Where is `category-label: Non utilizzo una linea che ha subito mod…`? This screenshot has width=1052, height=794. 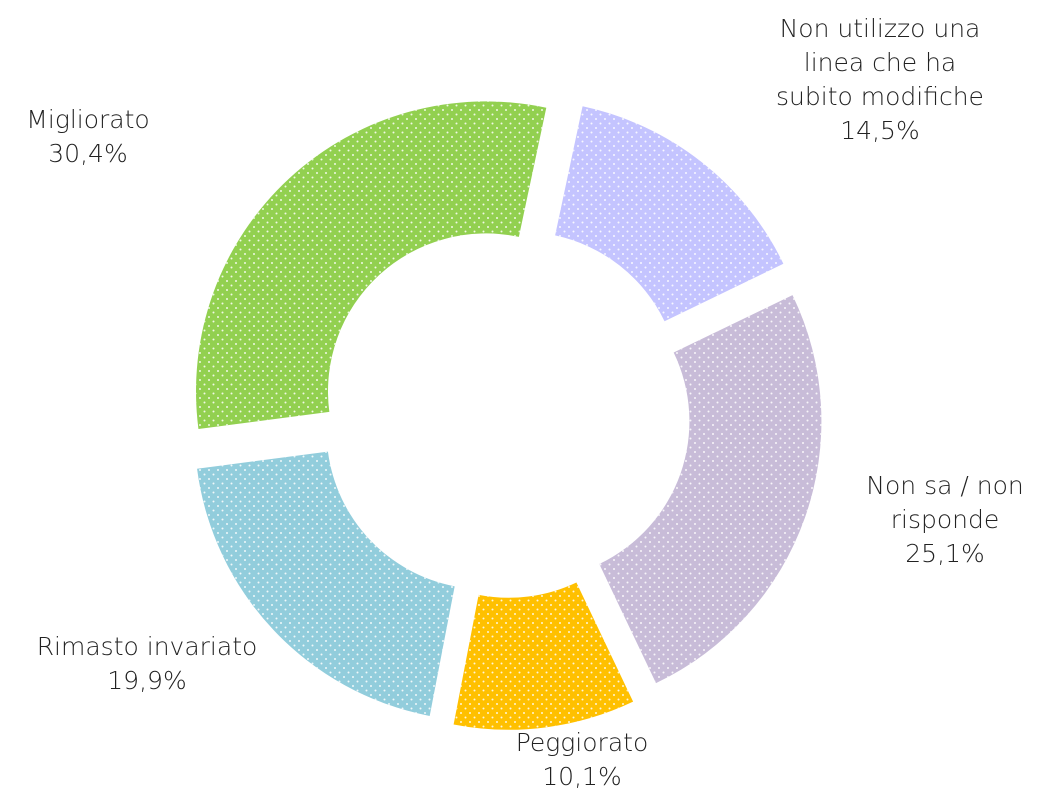 category-label: Non utilizzo una linea che ha subito mod… is located at coordinates (880, 62).